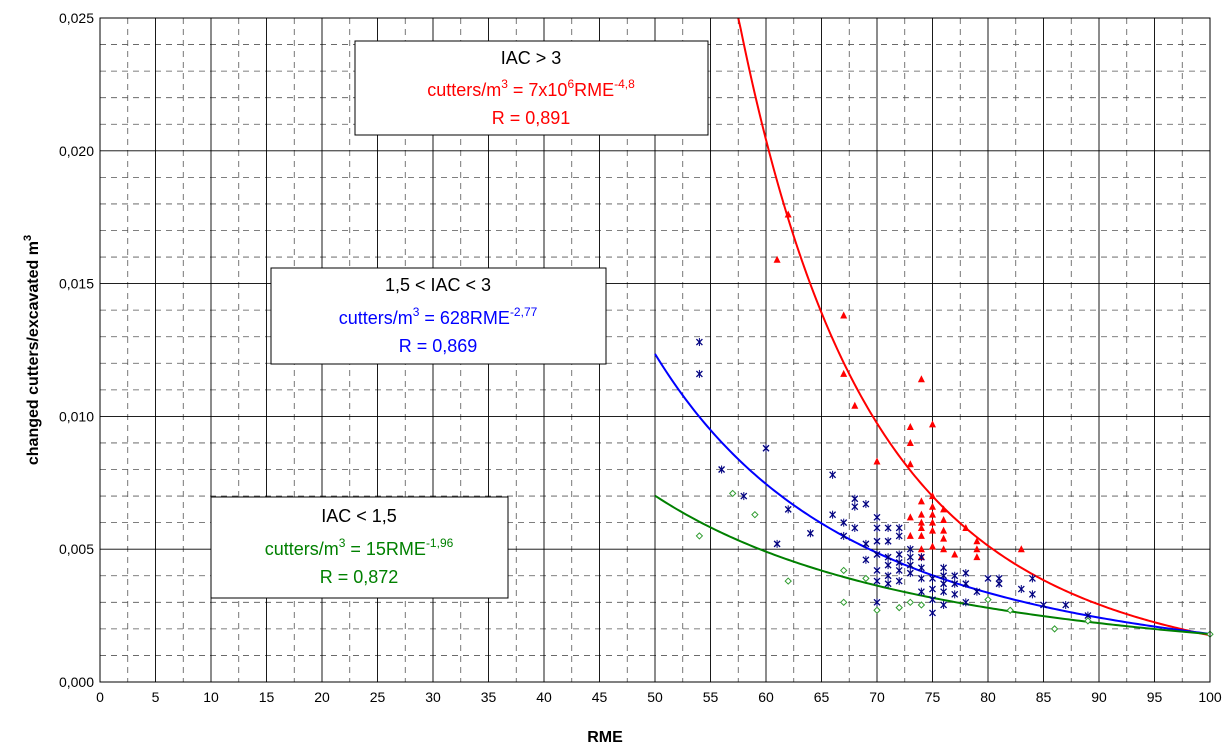 The width and height of the screenshot is (1232, 749). Describe the element at coordinates (624, 84) in the screenshot. I see `formula-exponent: -4,8` at that location.